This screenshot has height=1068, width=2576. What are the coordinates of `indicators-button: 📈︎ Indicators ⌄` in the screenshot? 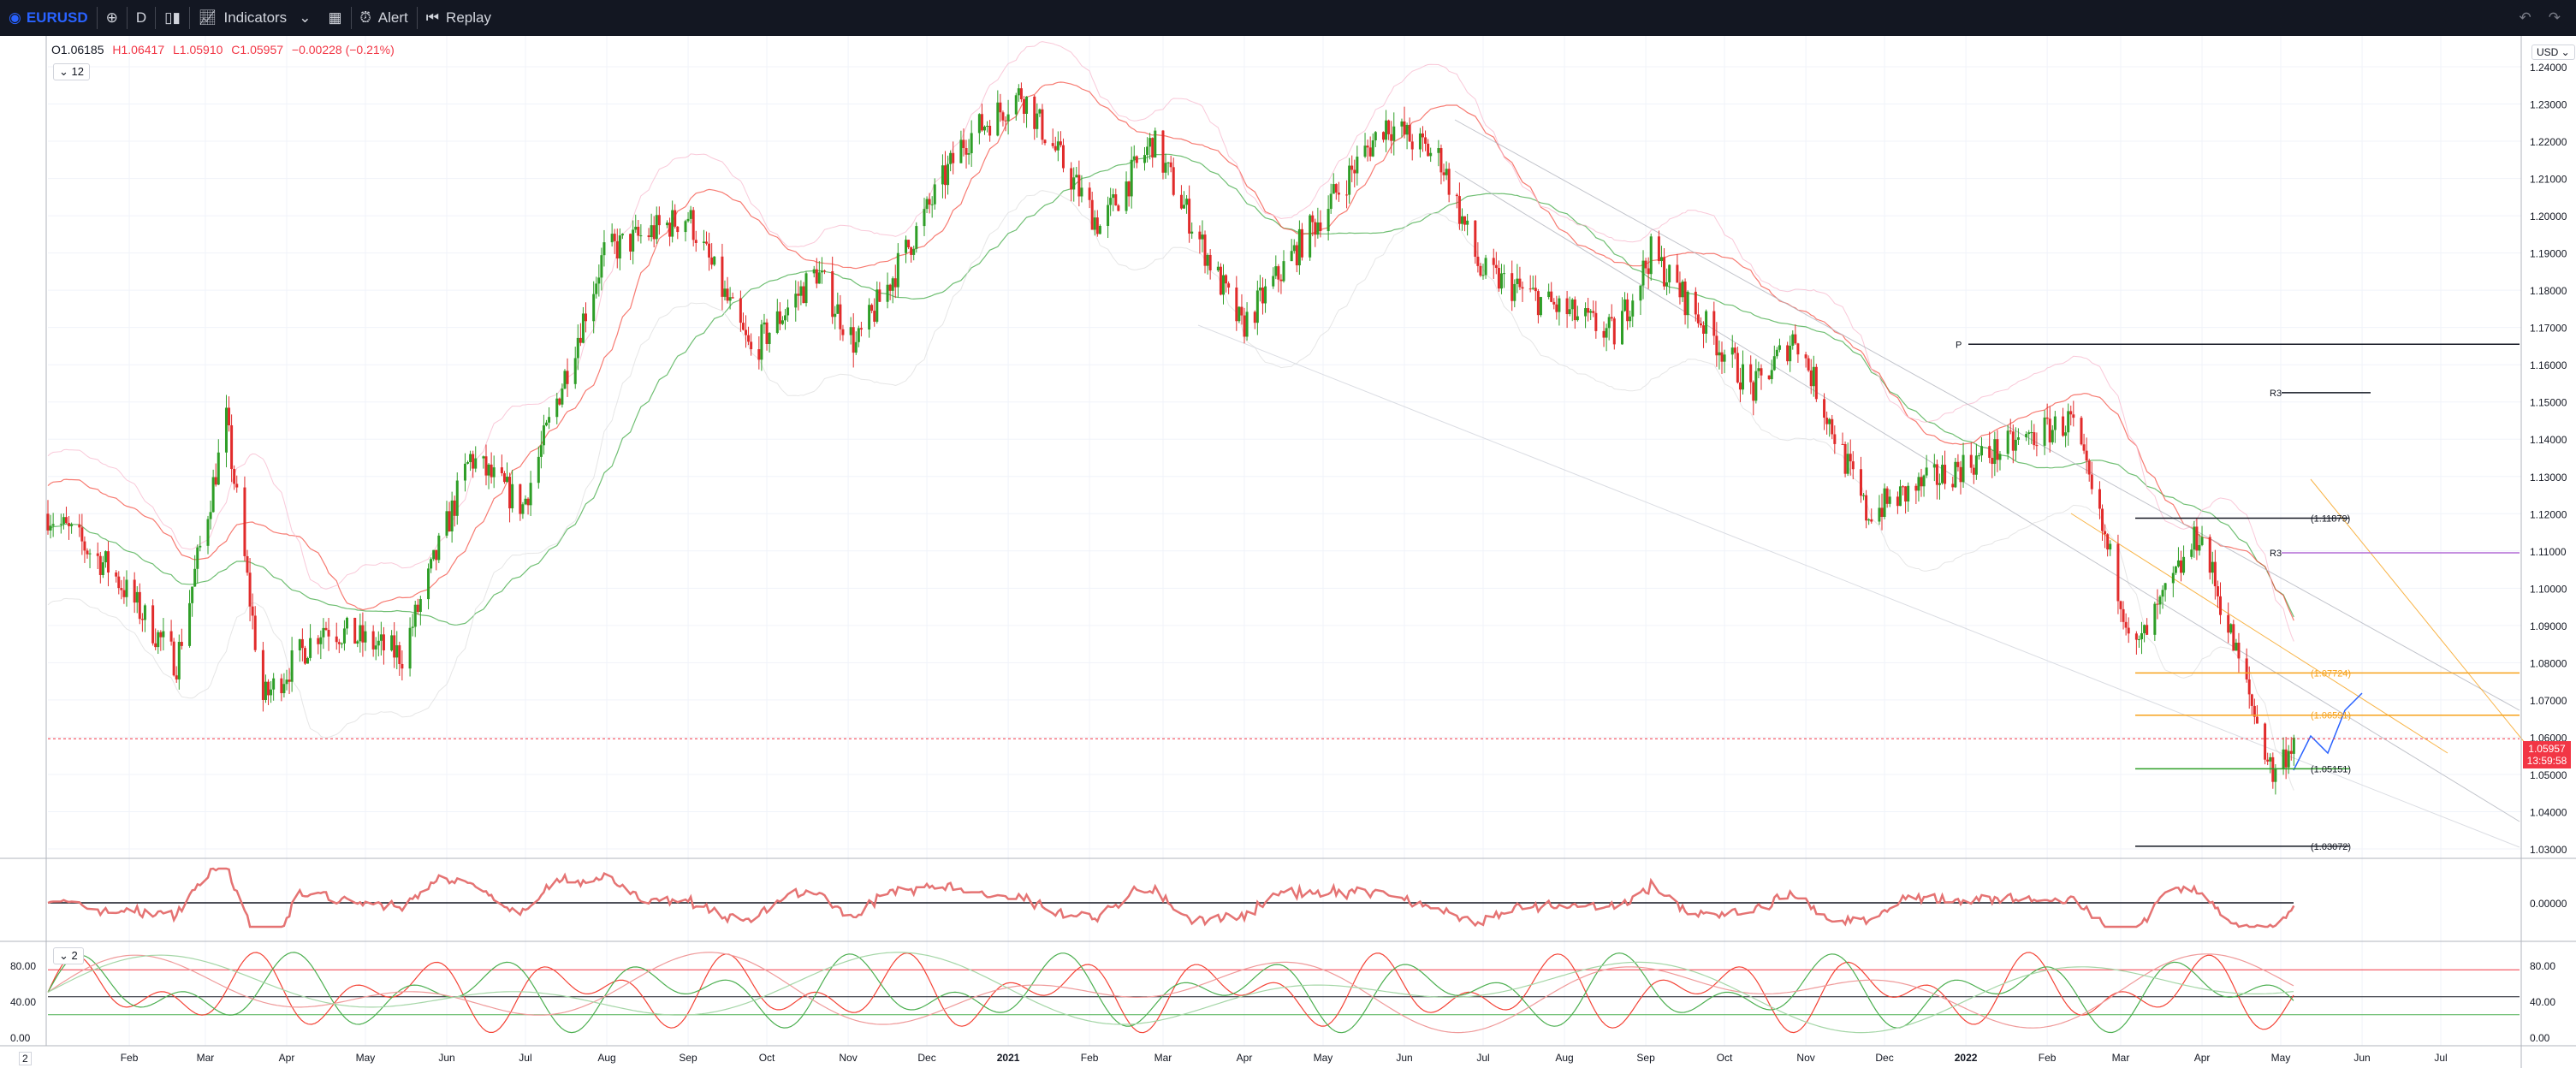 It's located at (255, 18).